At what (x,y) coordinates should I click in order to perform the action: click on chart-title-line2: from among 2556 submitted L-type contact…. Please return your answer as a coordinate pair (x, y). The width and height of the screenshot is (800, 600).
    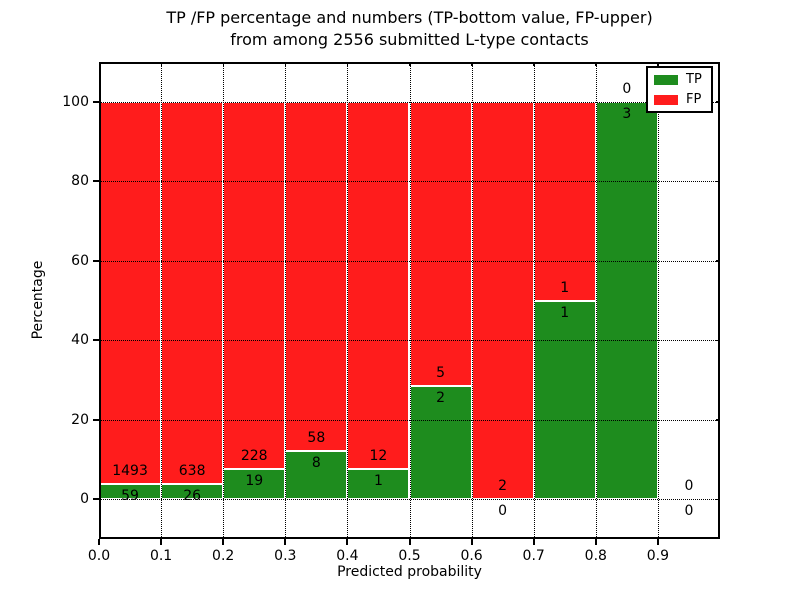
    Looking at the image, I should click on (409, 39).